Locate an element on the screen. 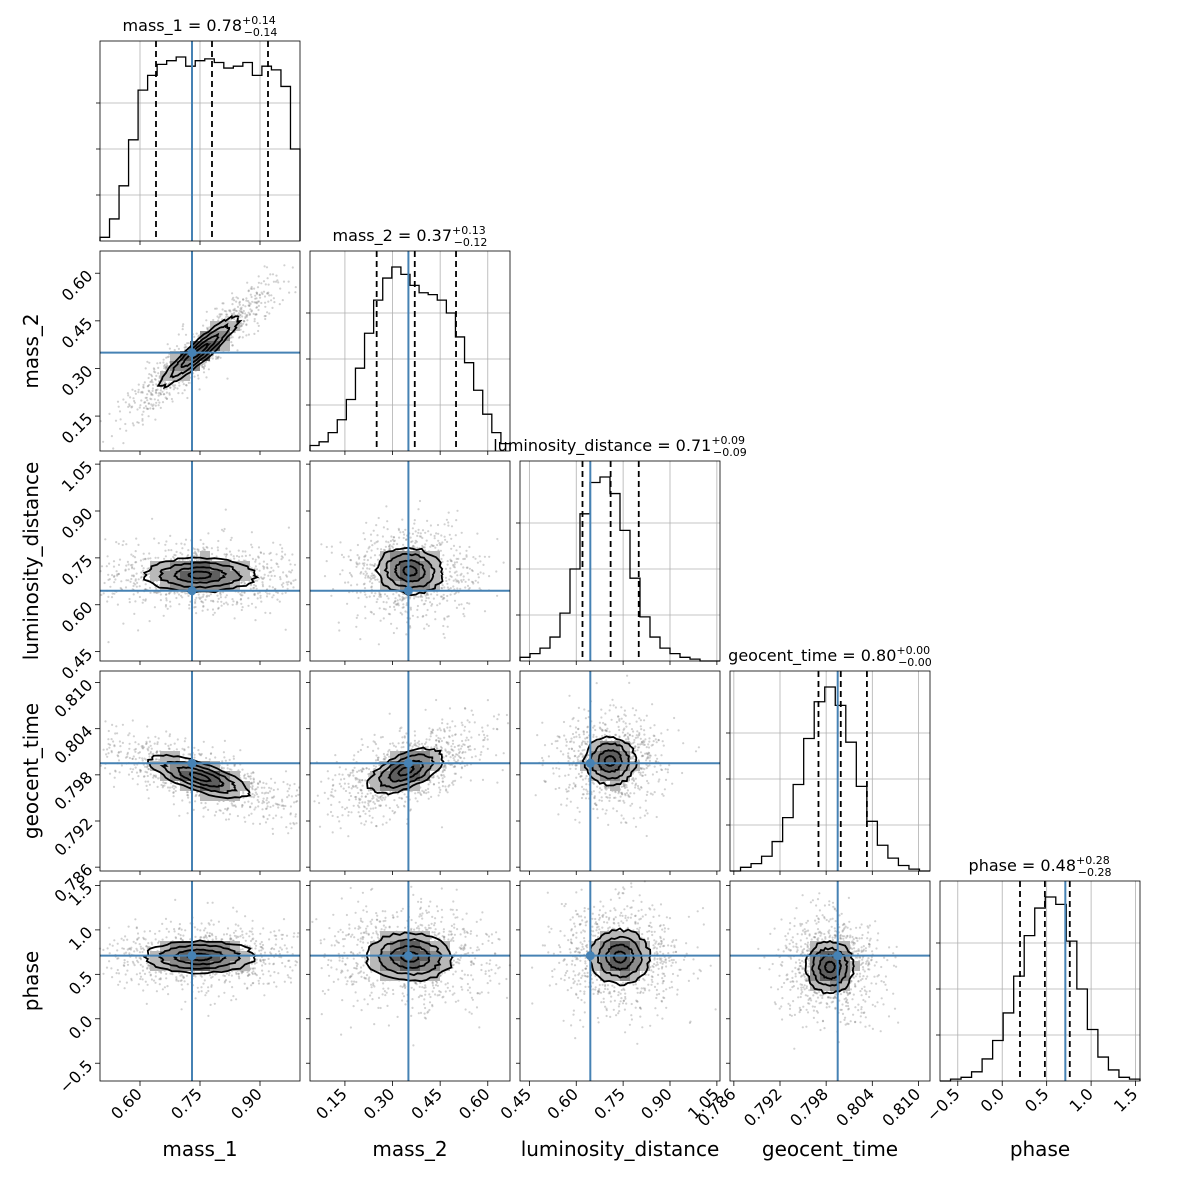 Image resolution: width=1180 pixels, height=1180 pixels. scatter-panel-luminosity_distance-vs-mass_1: 0.450.600.750.901.05 is located at coordinates (179, 570).